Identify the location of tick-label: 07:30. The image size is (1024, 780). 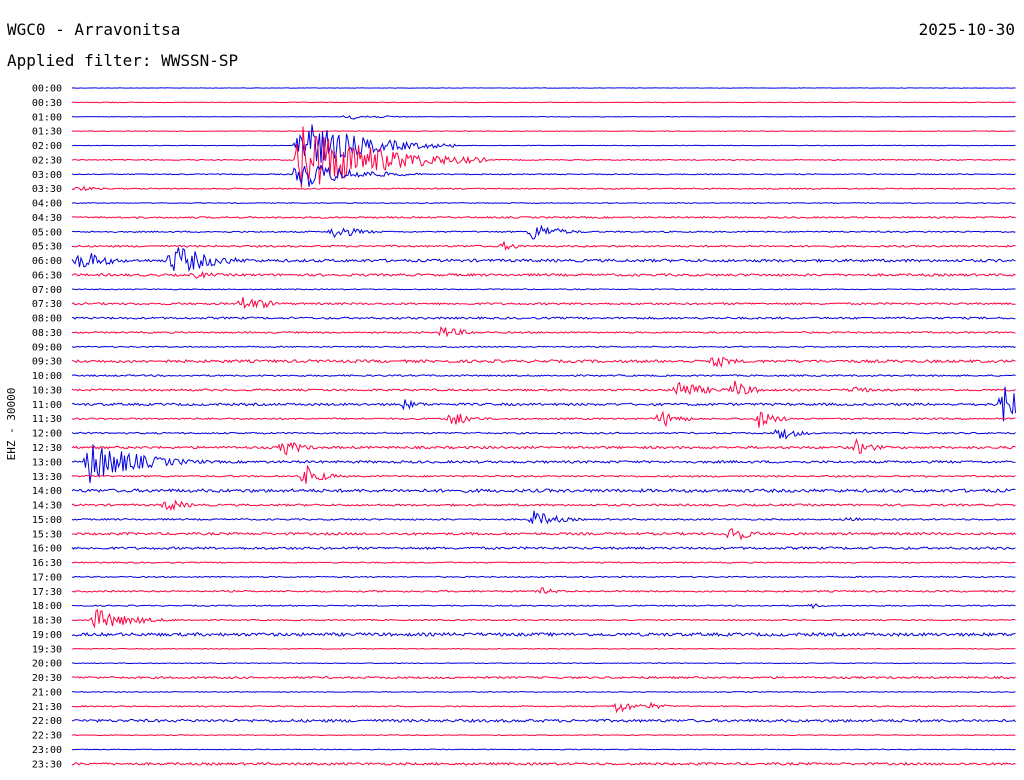
(47, 304).